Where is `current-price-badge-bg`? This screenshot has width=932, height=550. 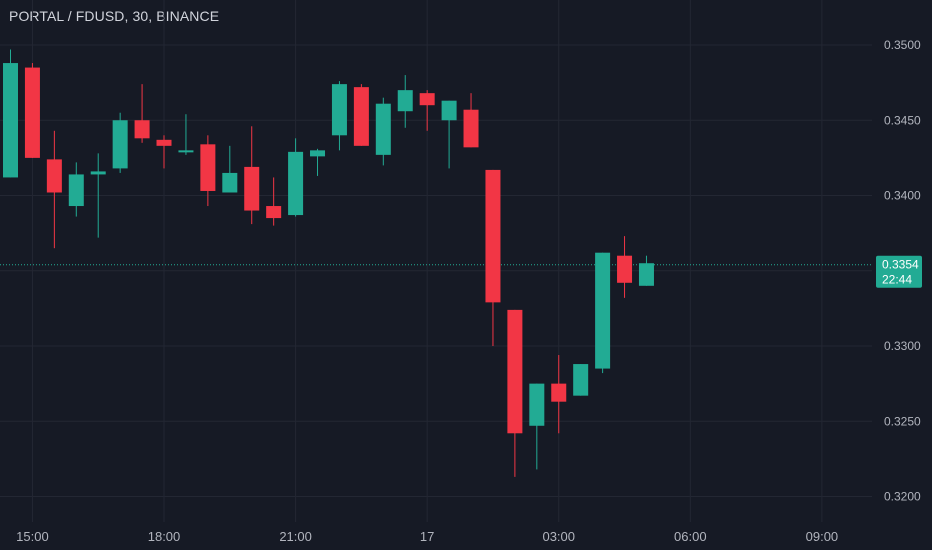
current-price-badge-bg is located at coordinates (899, 271).